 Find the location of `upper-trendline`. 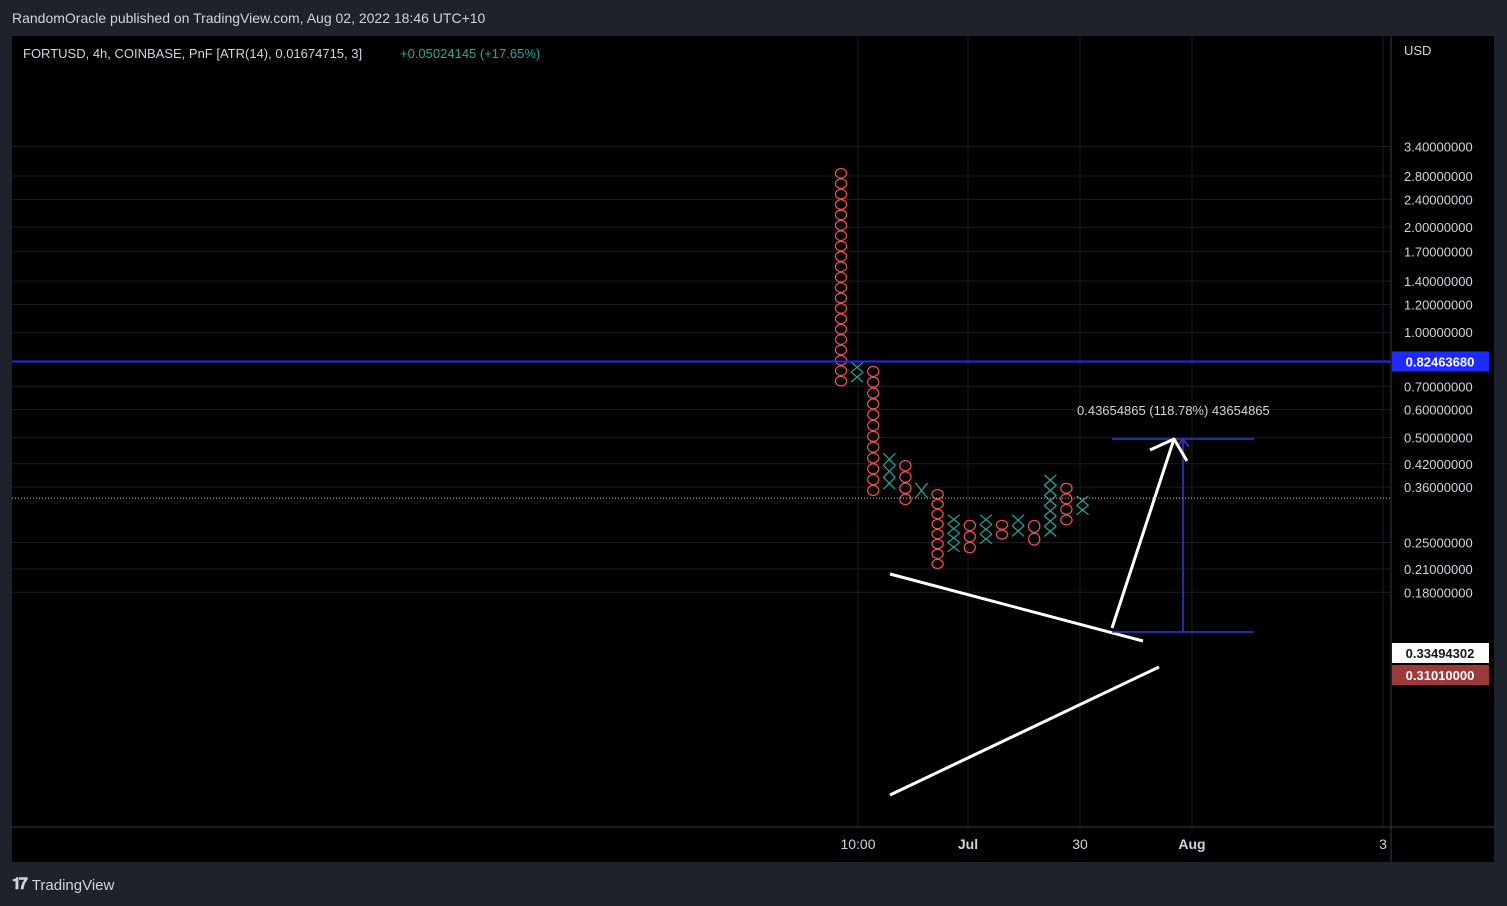

upper-trendline is located at coordinates (1016, 607).